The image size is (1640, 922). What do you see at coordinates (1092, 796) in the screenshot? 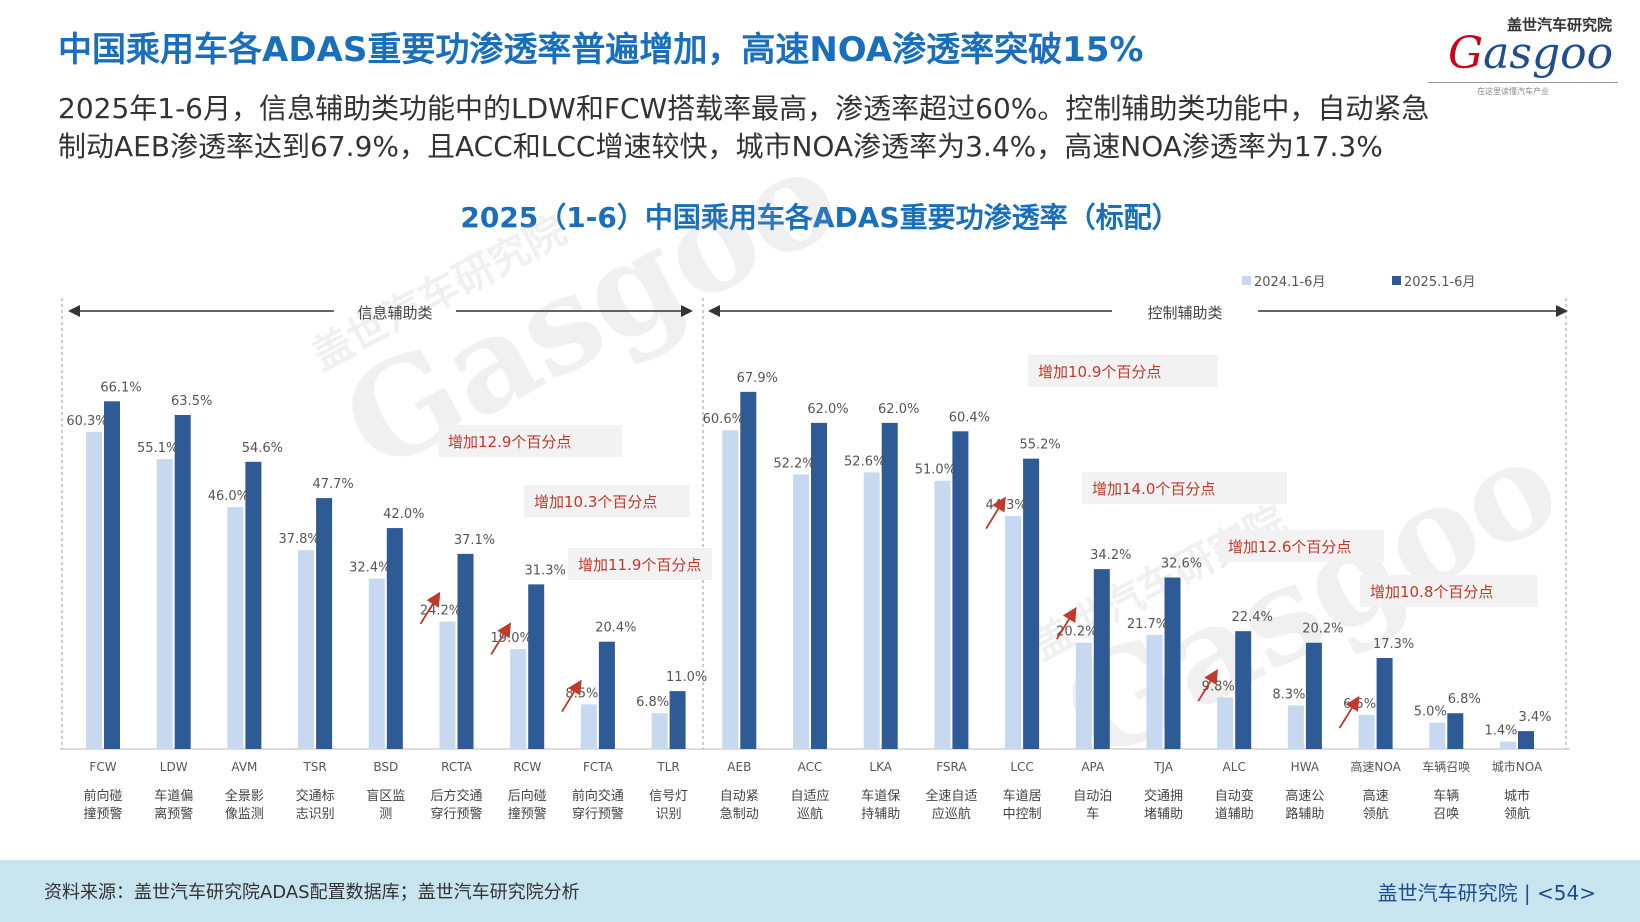
I see `category-name: 自动泊` at bounding box center [1092, 796].